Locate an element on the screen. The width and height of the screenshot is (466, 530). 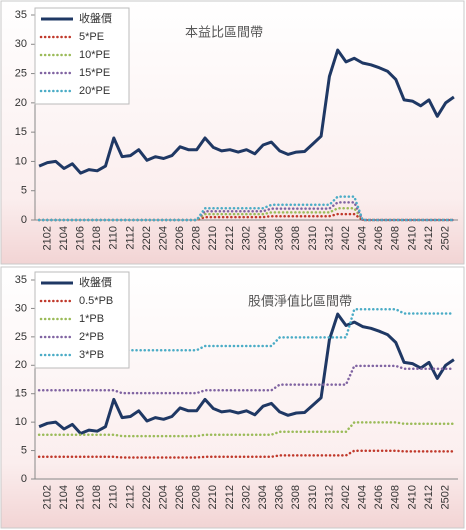
chart-title: 本益比區間帶 is located at coordinates (224, 31).